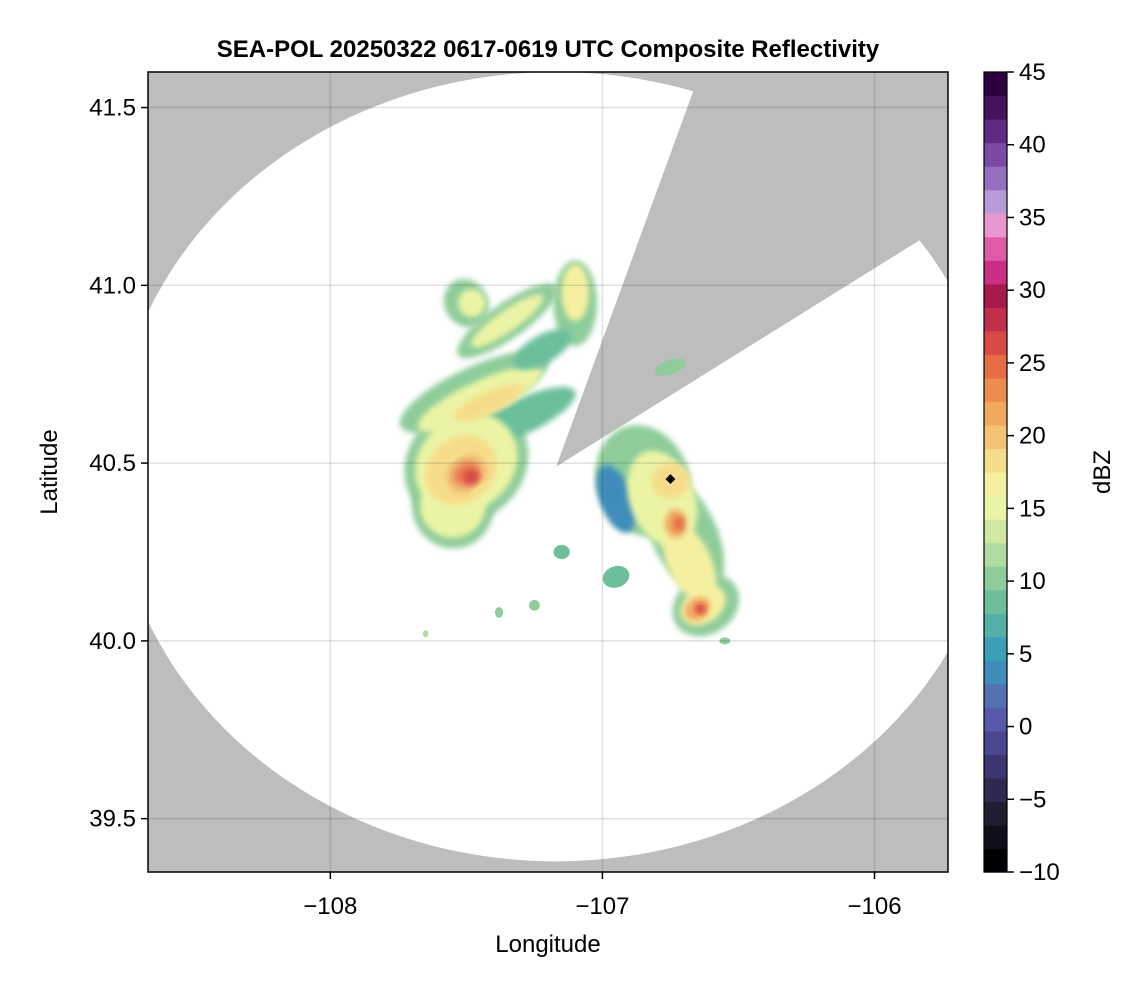 The width and height of the screenshot is (1146, 990). Describe the element at coordinates (1025, 727) in the screenshot. I see `colorbar-tick-label: 0` at that location.